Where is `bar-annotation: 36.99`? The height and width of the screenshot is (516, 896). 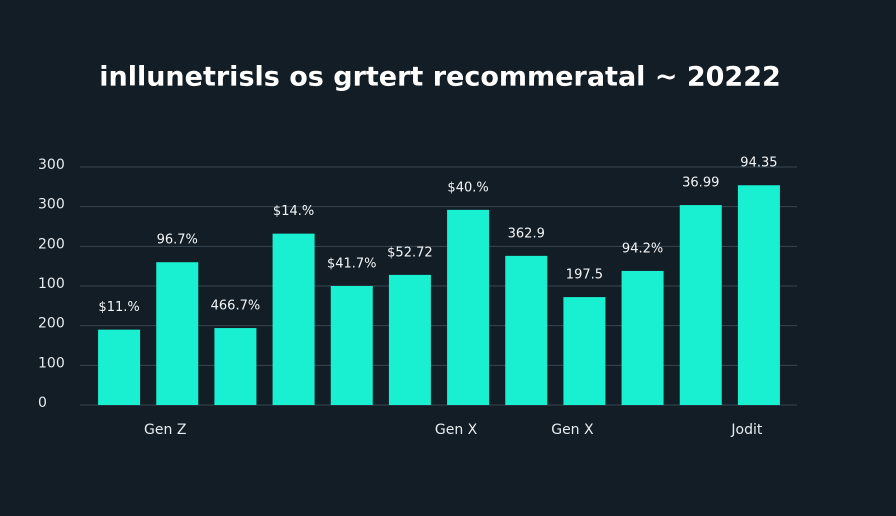 bar-annotation: 36.99 is located at coordinates (700, 183).